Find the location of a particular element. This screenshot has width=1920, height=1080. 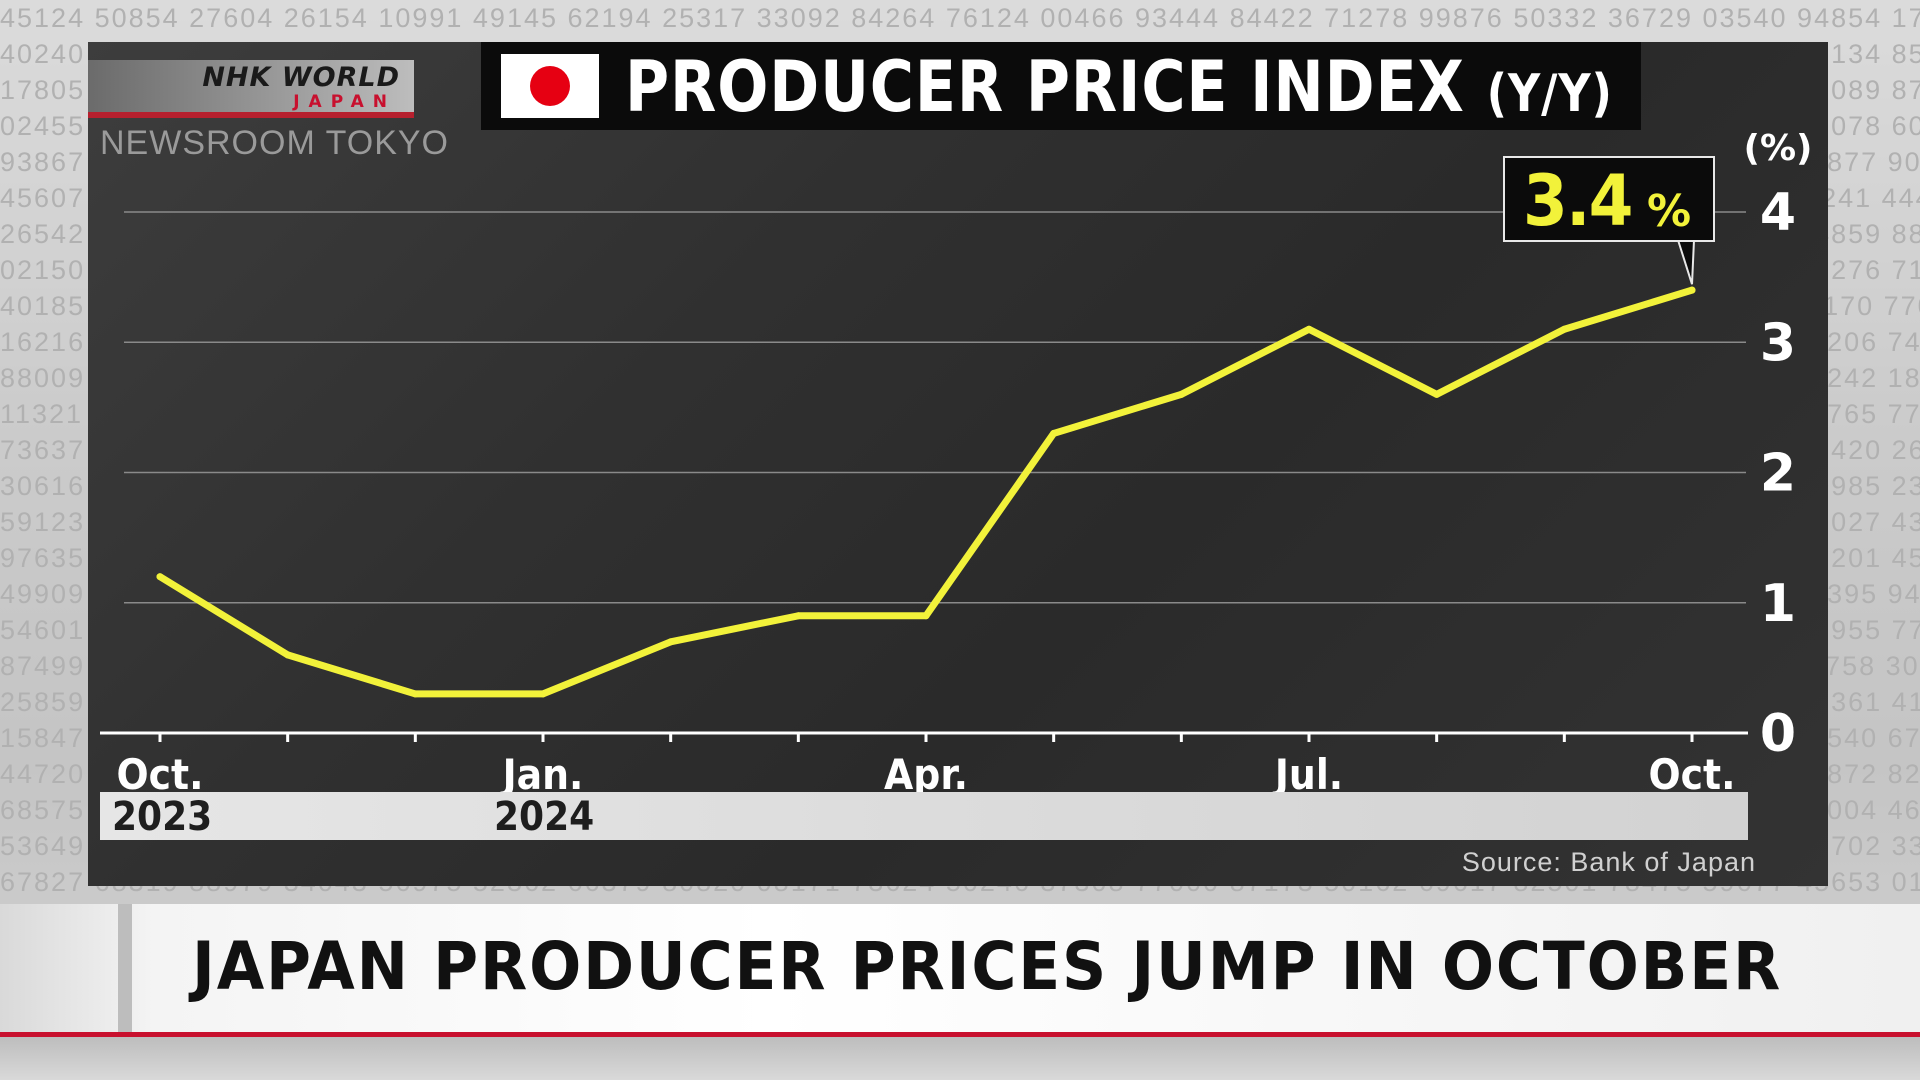

chart-title-main: PRODUCER PRICE INDEX is located at coordinates (1045, 87).